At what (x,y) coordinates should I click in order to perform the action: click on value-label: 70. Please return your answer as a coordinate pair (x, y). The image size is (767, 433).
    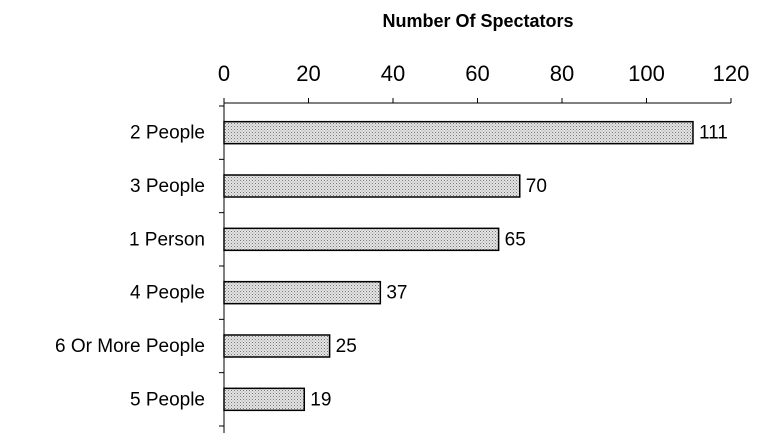
    Looking at the image, I should click on (536, 186).